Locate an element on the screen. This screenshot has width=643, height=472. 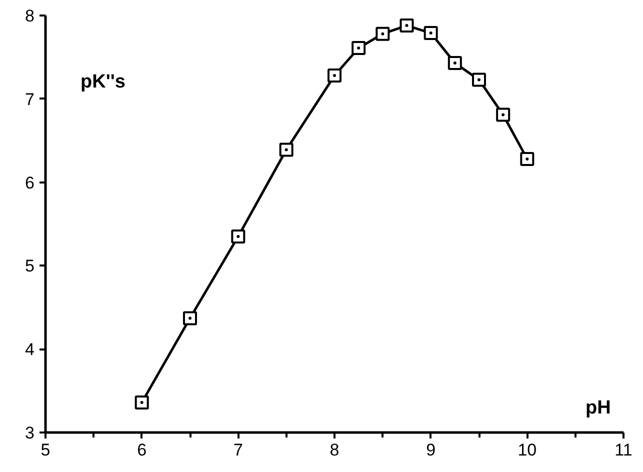
y-tick-label: 6 is located at coordinates (30, 182).